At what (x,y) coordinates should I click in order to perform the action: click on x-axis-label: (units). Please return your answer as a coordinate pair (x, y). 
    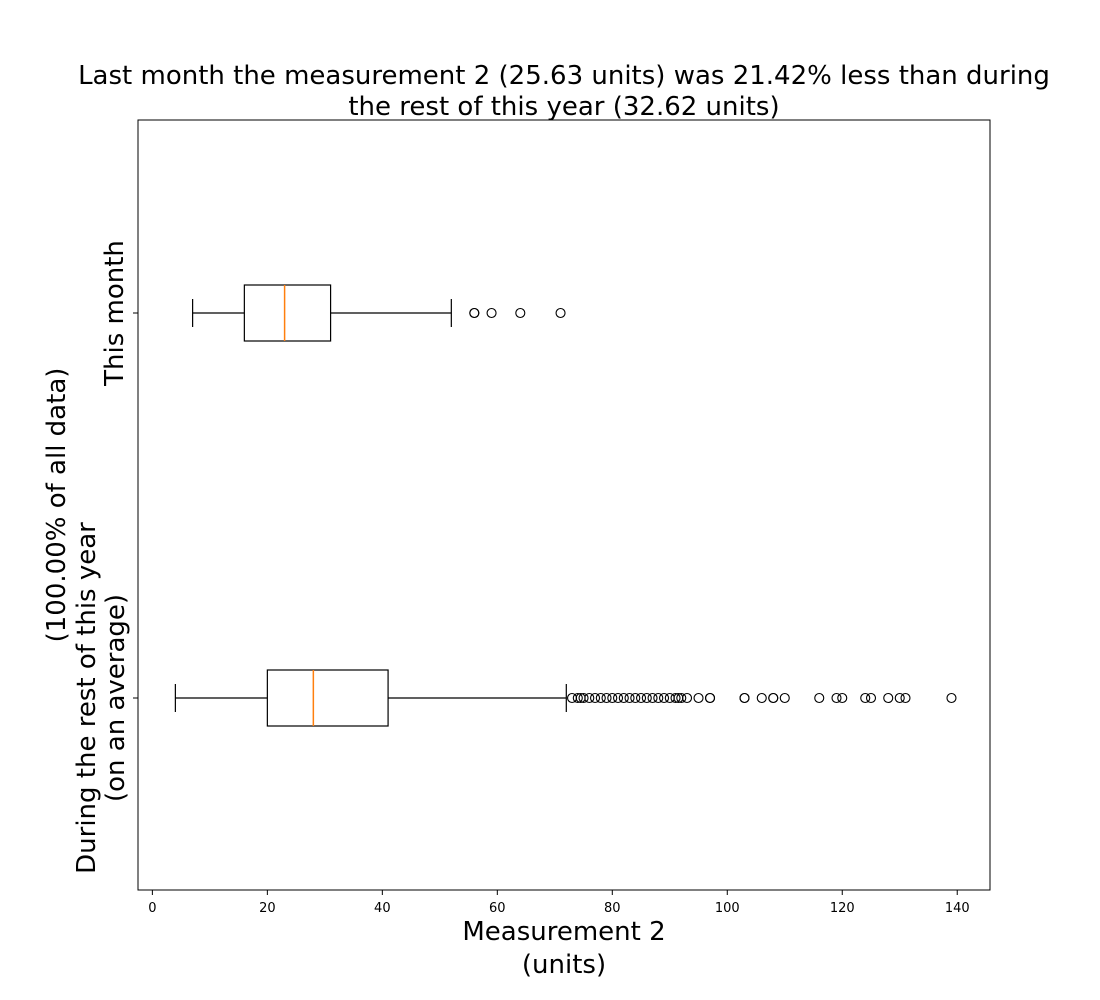
    Looking at the image, I should click on (564, 965).